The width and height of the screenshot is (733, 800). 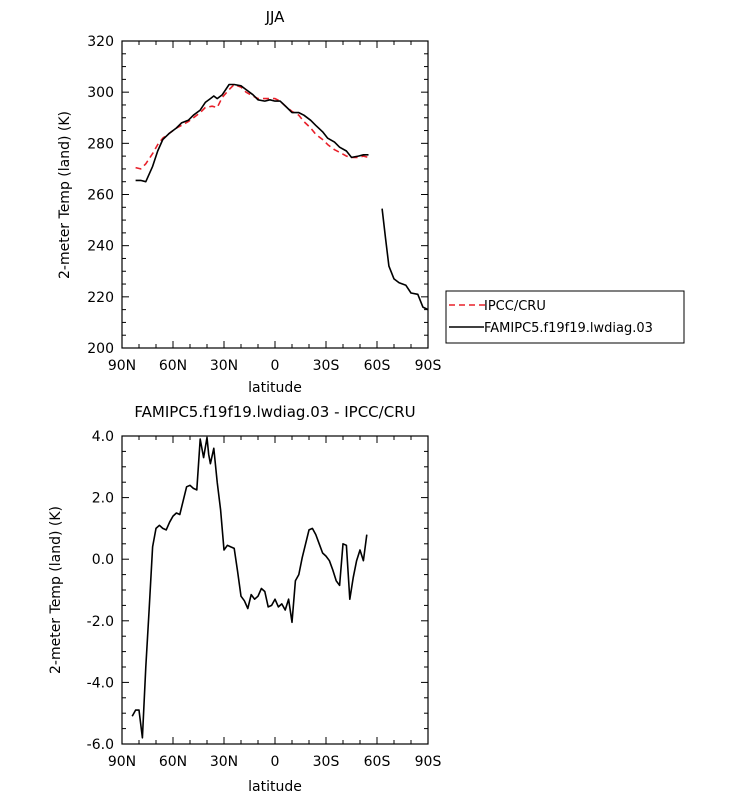 What do you see at coordinates (100, 745) in the screenshot?
I see `bottom-y-tick-label: -6.0` at bounding box center [100, 745].